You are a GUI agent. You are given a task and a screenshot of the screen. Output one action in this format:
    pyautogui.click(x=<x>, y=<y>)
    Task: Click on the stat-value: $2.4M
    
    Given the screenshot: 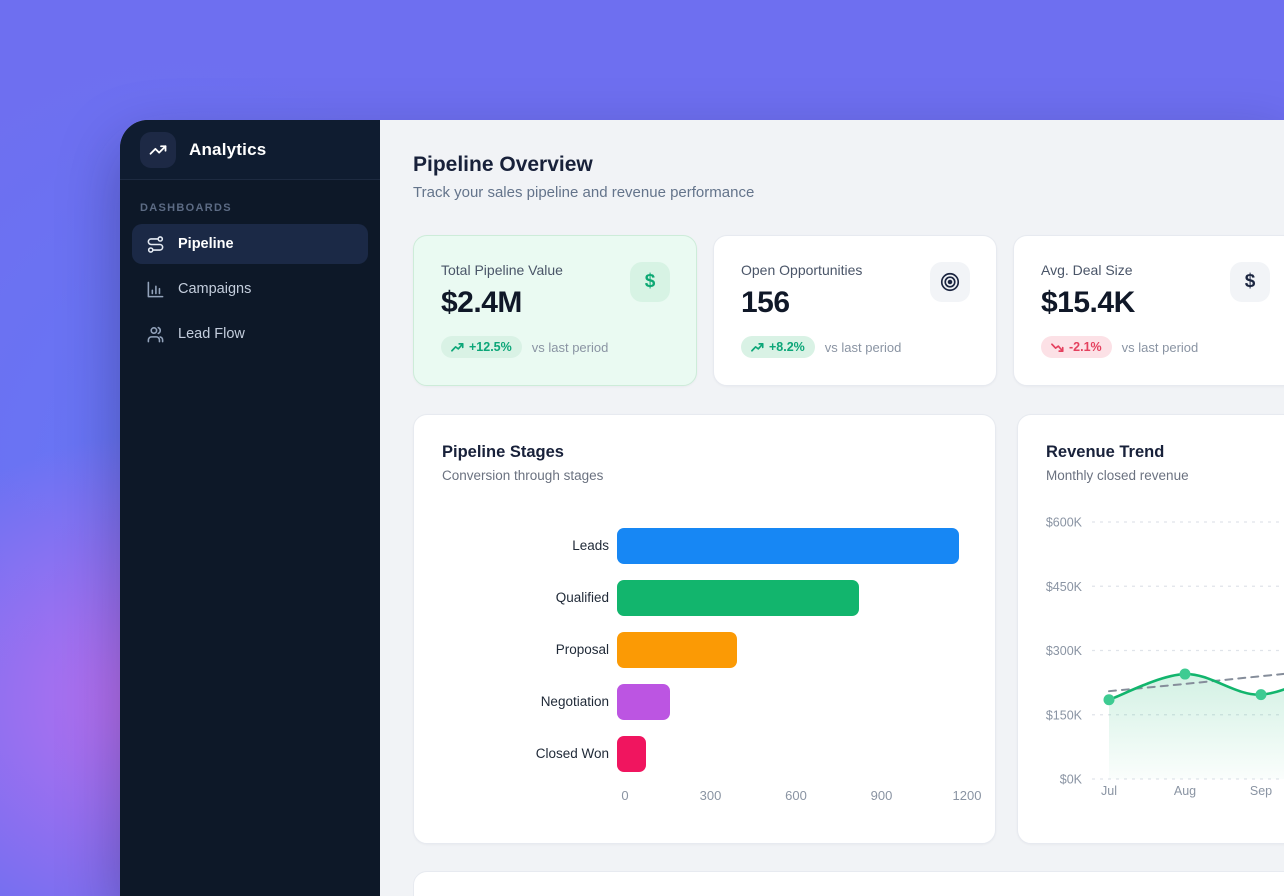 What is the action you would take?
    pyautogui.click(x=481, y=302)
    